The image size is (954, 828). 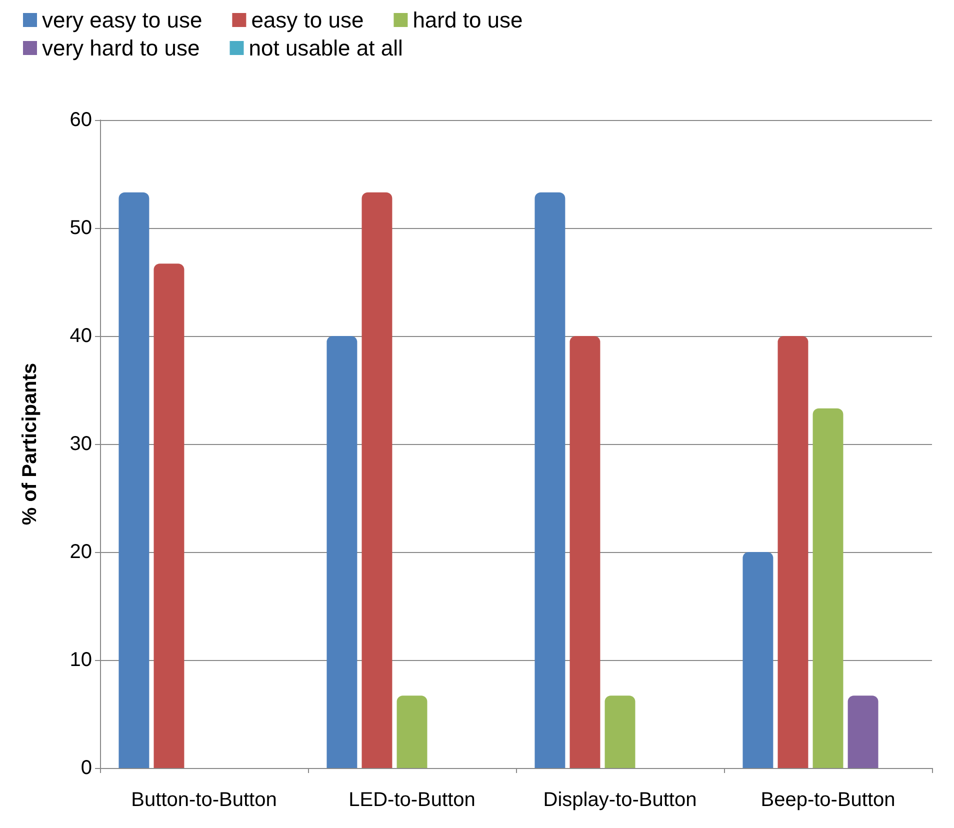 I want to click on y-tick-label: 30, so click(x=81, y=444).